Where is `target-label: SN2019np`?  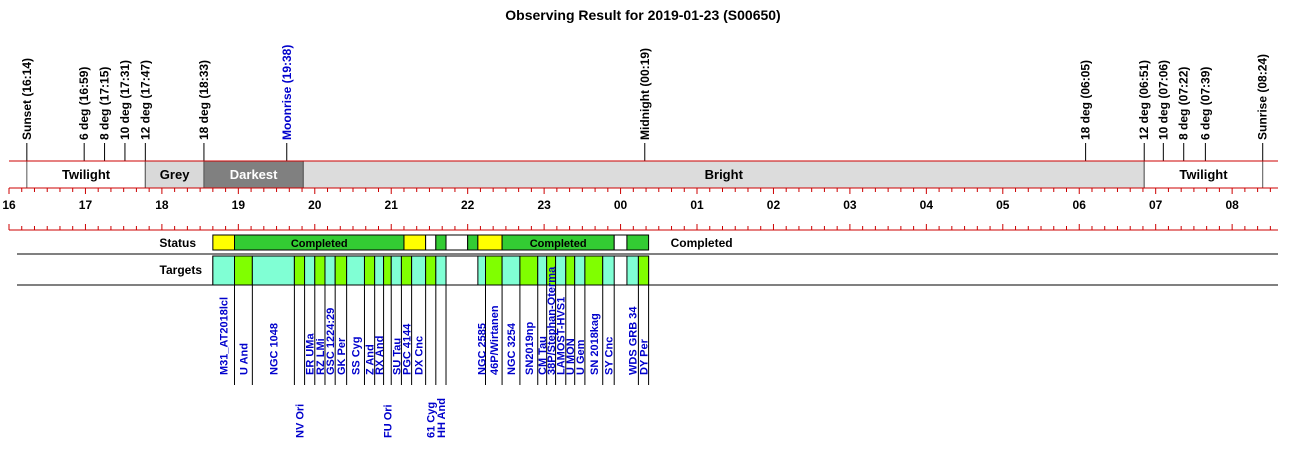
target-label: SN2019np is located at coordinates (530, 348).